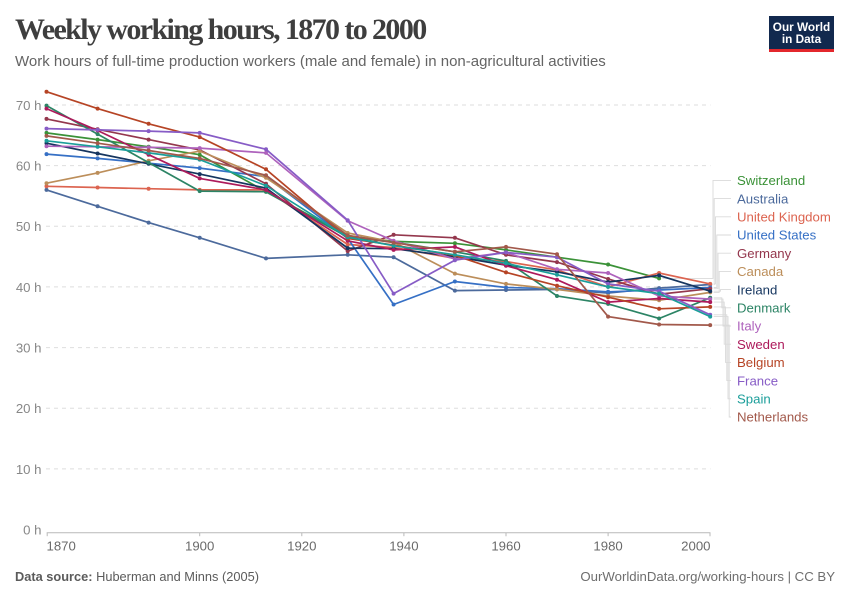 The height and width of the screenshot is (600, 850). Describe the element at coordinates (29, 469) in the screenshot. I see `svg-text: 10 h` at that location.